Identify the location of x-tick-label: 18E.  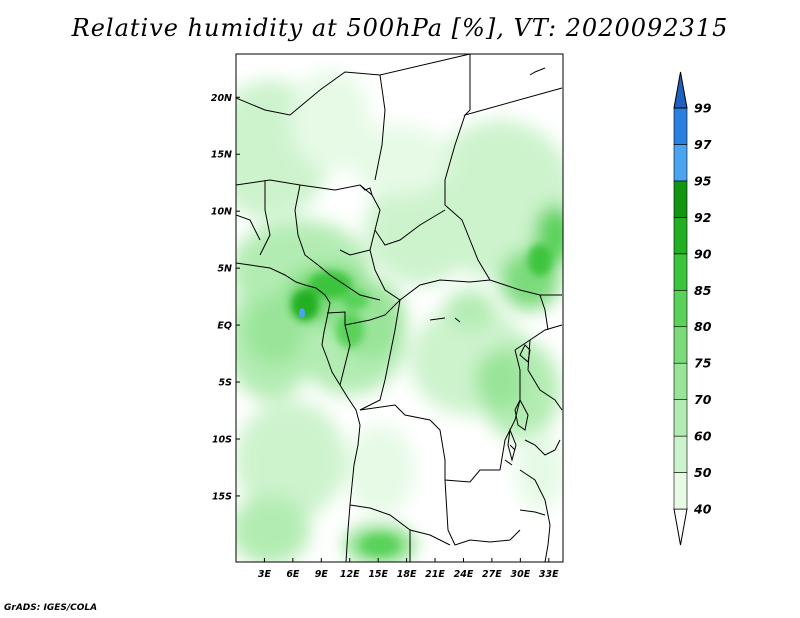
(407, 574).